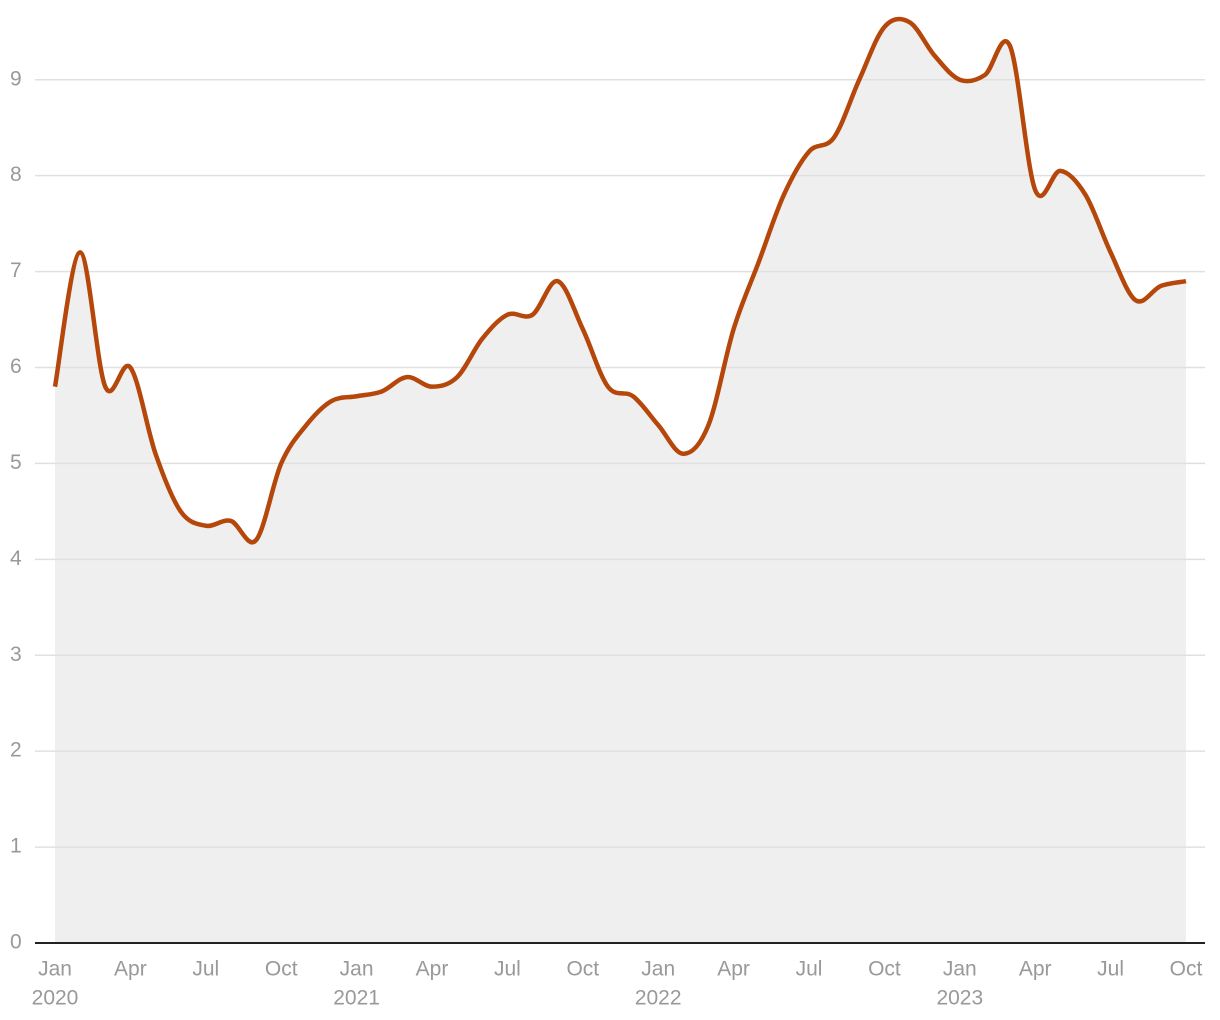  What do you see at coordinates (658, 998) in the screenshot?
I see `x-tick-year: 2022` at bounding box center [658, 998].